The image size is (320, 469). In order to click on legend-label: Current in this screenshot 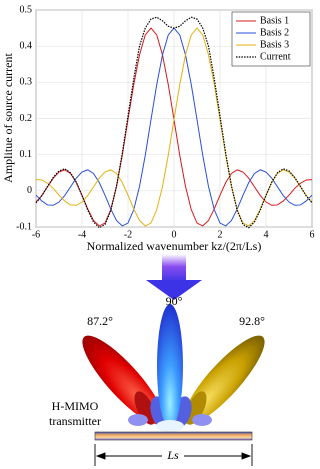, I will do `click(275, 56)`.